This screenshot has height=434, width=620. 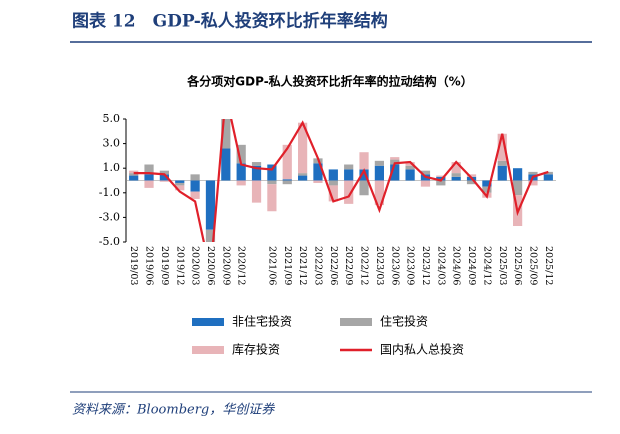 What do you see at coordinates (225, 265) in the screenshot?
I see `x-tick-label: 2020/09` at bounding box center [225, 265].